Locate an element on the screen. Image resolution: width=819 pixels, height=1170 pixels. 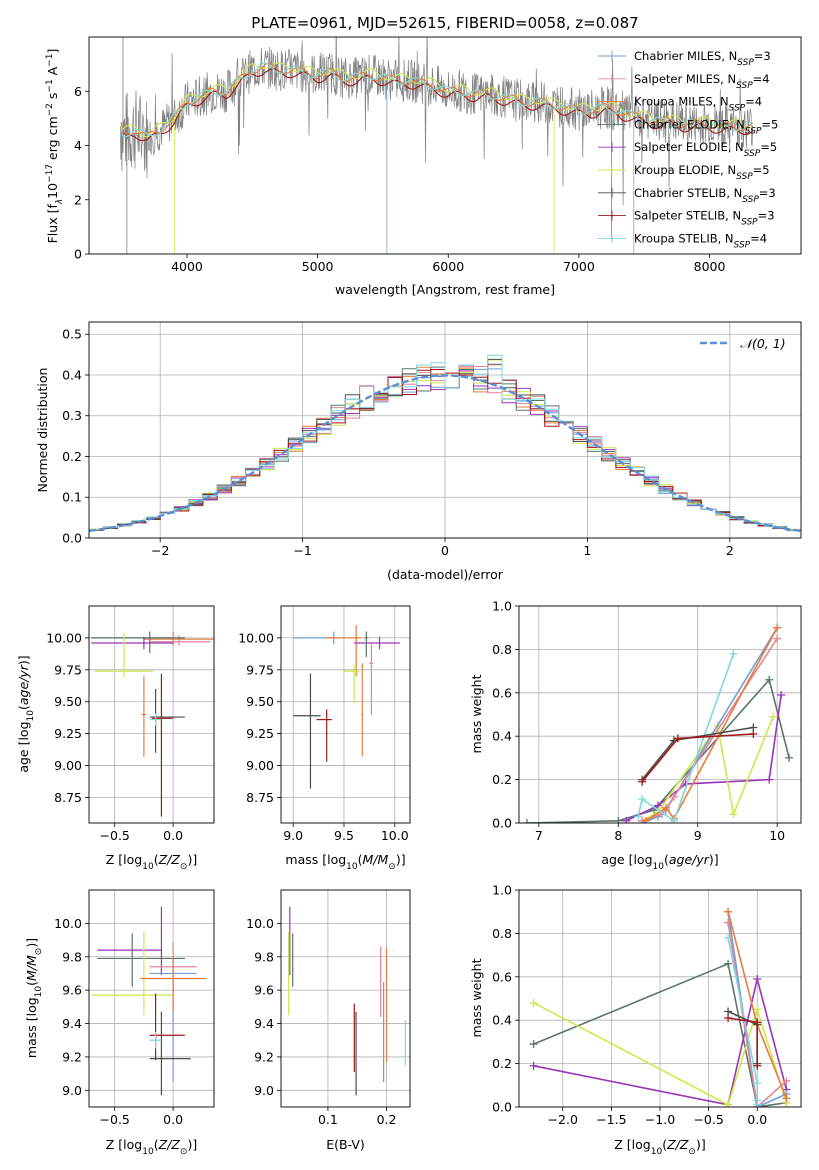
plot-area-age_vs_Z is located at coordinates (152, 724).